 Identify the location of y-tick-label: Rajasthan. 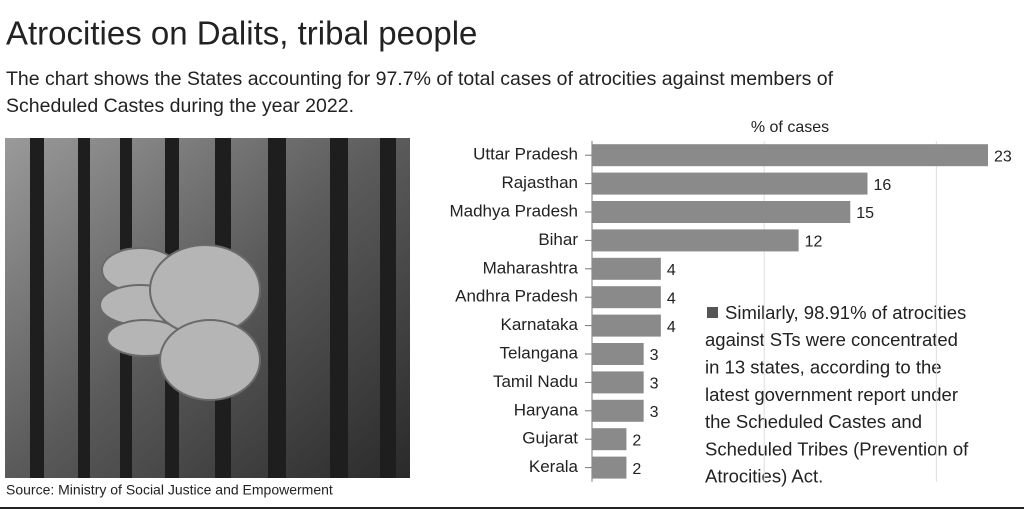
(539, 182).